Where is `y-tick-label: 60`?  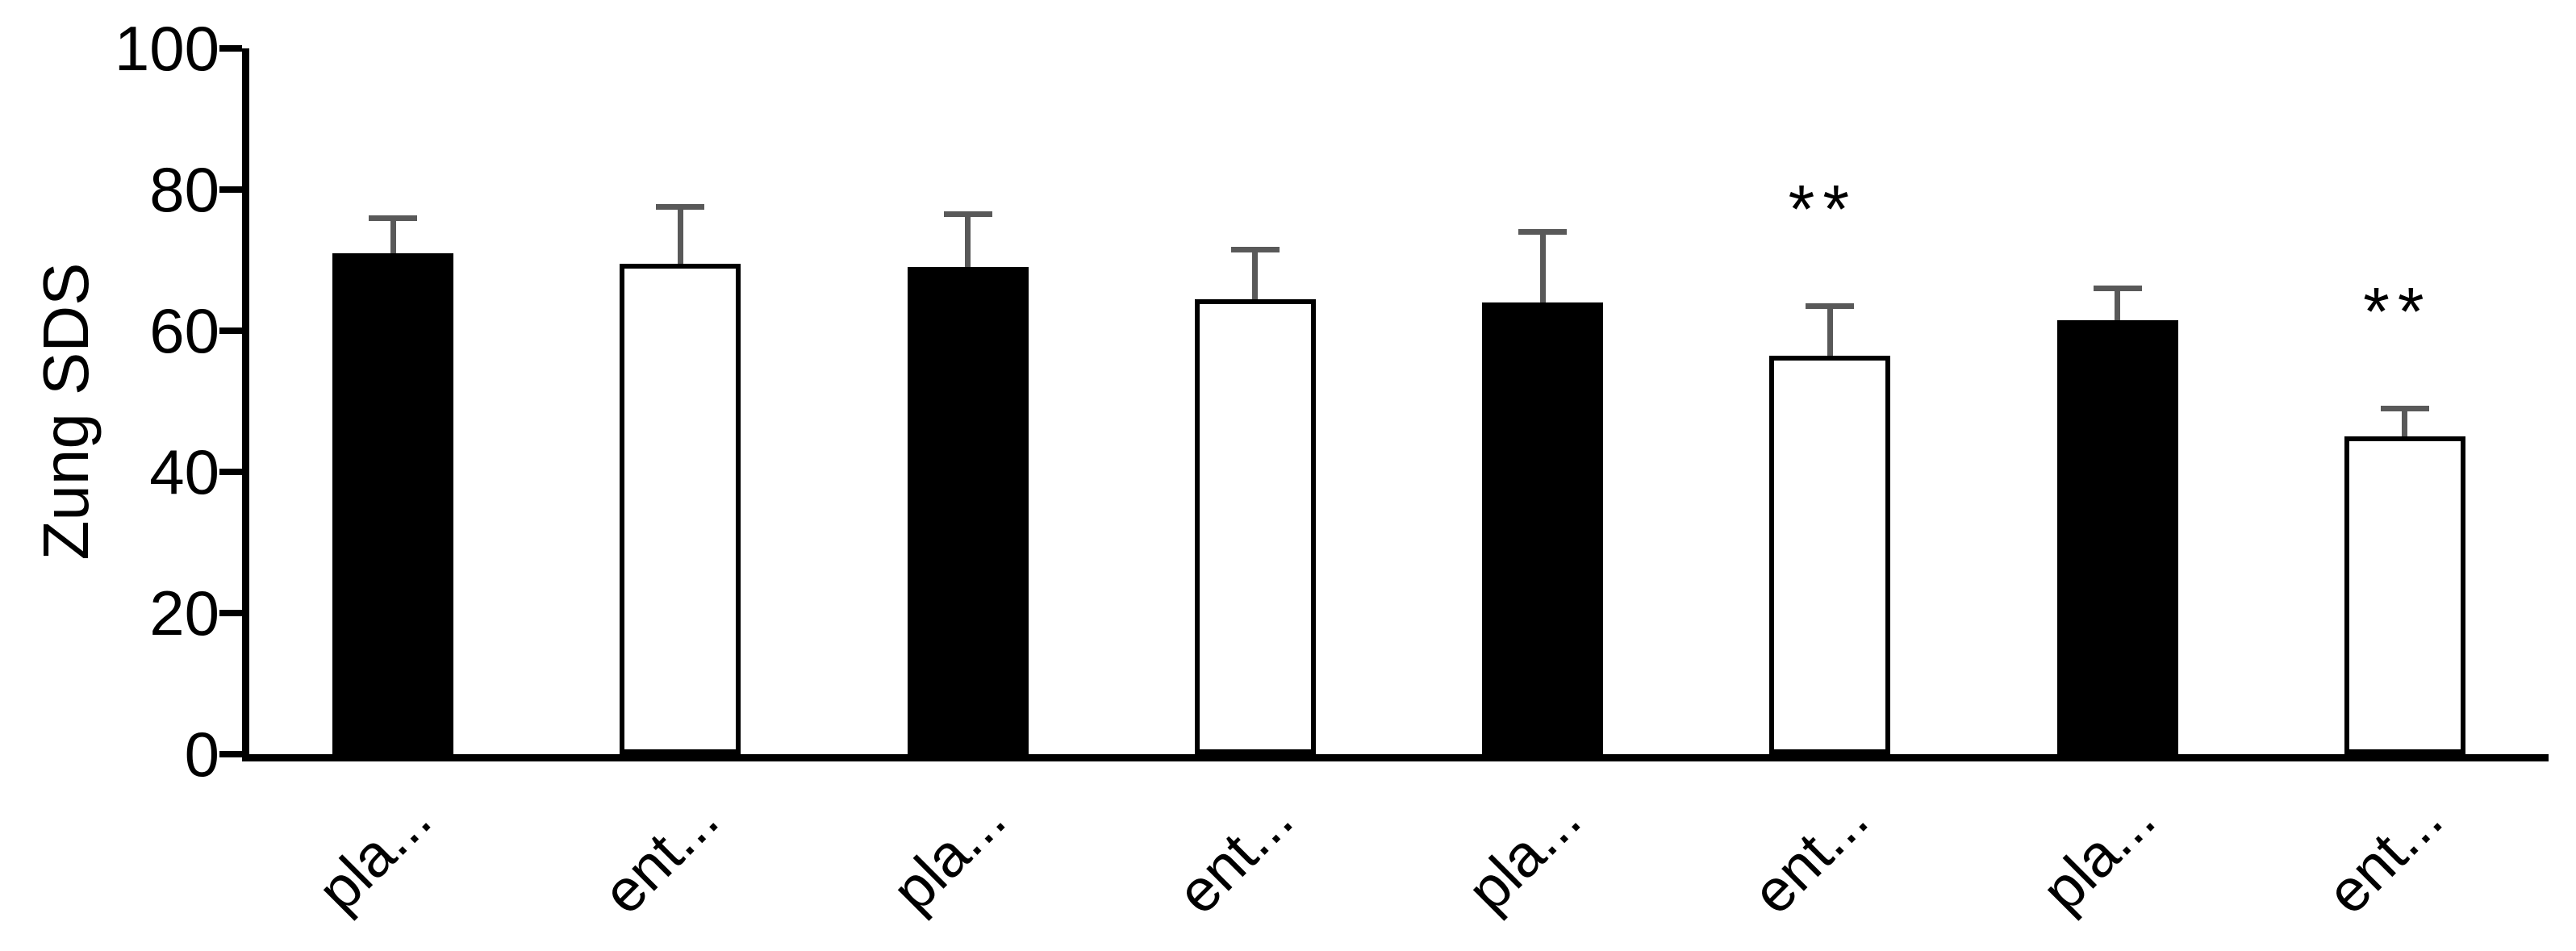
y-tick-label: 60 is located at coordinates (184, 331).